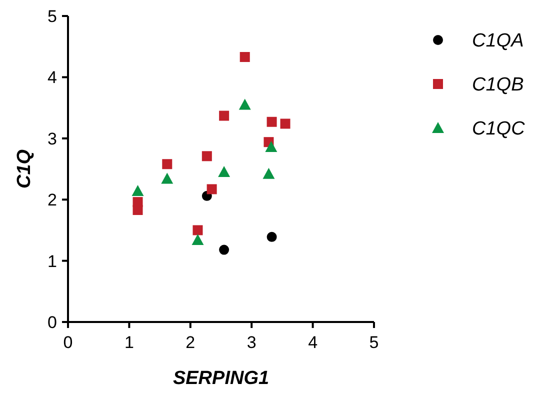 This screenshot has width=543, height=404. Describe the element at coordinates (52, 200) in the screenshot. I see `y-tick-label: 2` at that location.